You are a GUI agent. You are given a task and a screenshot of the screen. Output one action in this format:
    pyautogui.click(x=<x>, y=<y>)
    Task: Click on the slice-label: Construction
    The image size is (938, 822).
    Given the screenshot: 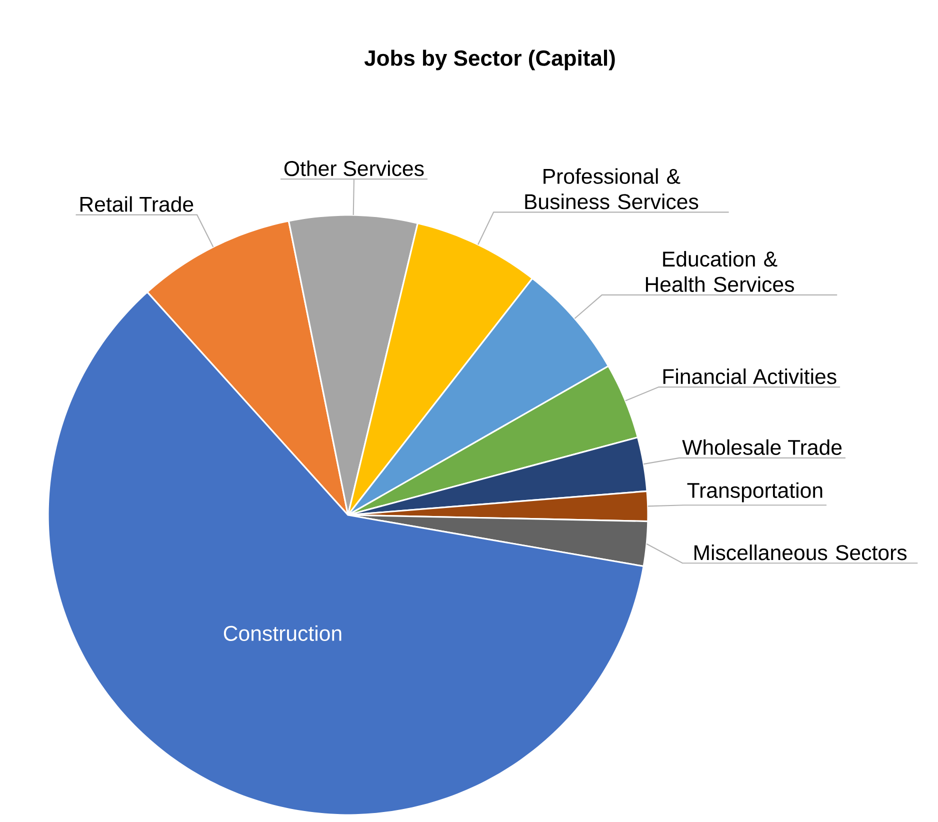 What is the action you would take?
    pyautogui.click(x=283, y=633)
    